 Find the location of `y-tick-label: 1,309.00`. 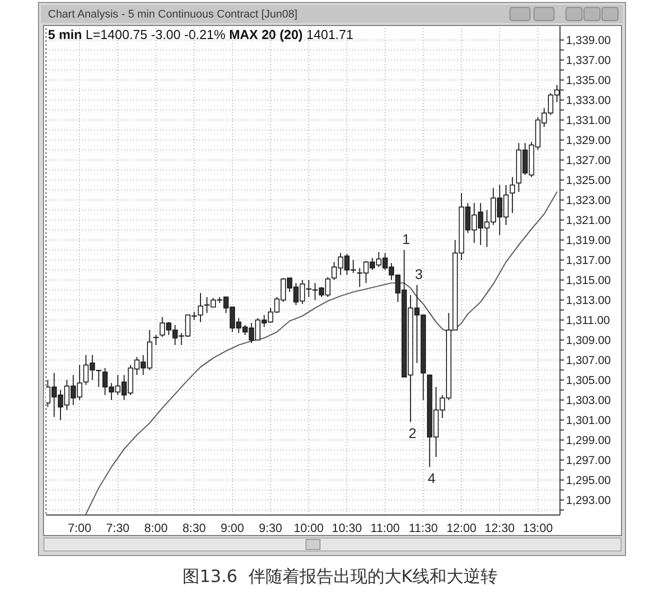

y-tick-label: 1,309.00 is located at coordinates (588, 341).